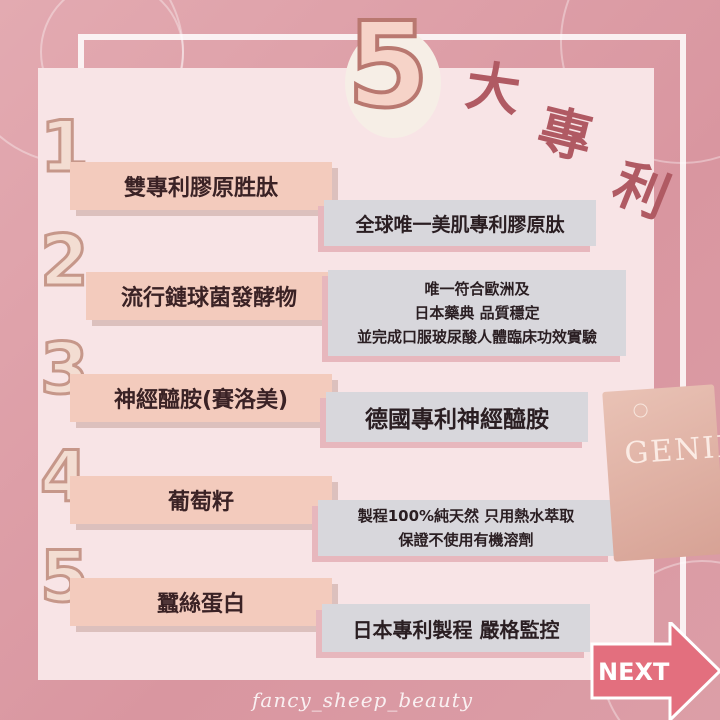 The width and height of the screenshot is (720, 720). What do you see at coordinates (393, 83) in the screenshot?
I see `title-number-badge` at bounding box center [393, 83].